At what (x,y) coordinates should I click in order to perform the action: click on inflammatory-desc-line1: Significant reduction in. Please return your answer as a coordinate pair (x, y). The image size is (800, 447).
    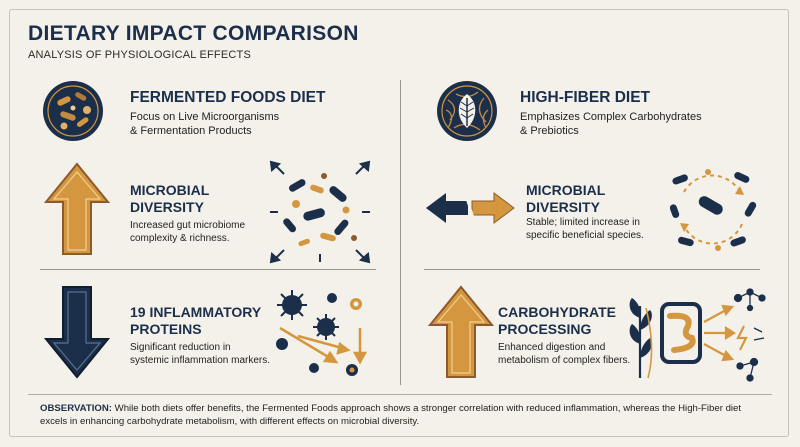
    Looking at the image, I should click on (180, 347).